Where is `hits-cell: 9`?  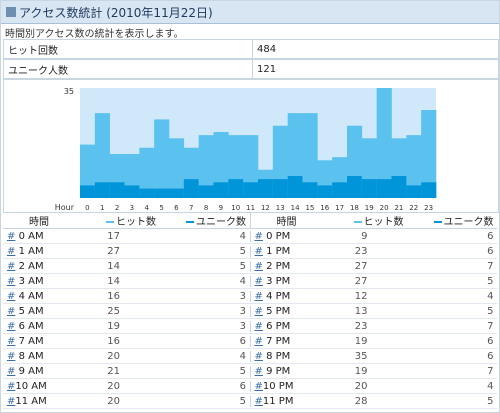
hits-cell: 9 is located at coordinates (364, 236).